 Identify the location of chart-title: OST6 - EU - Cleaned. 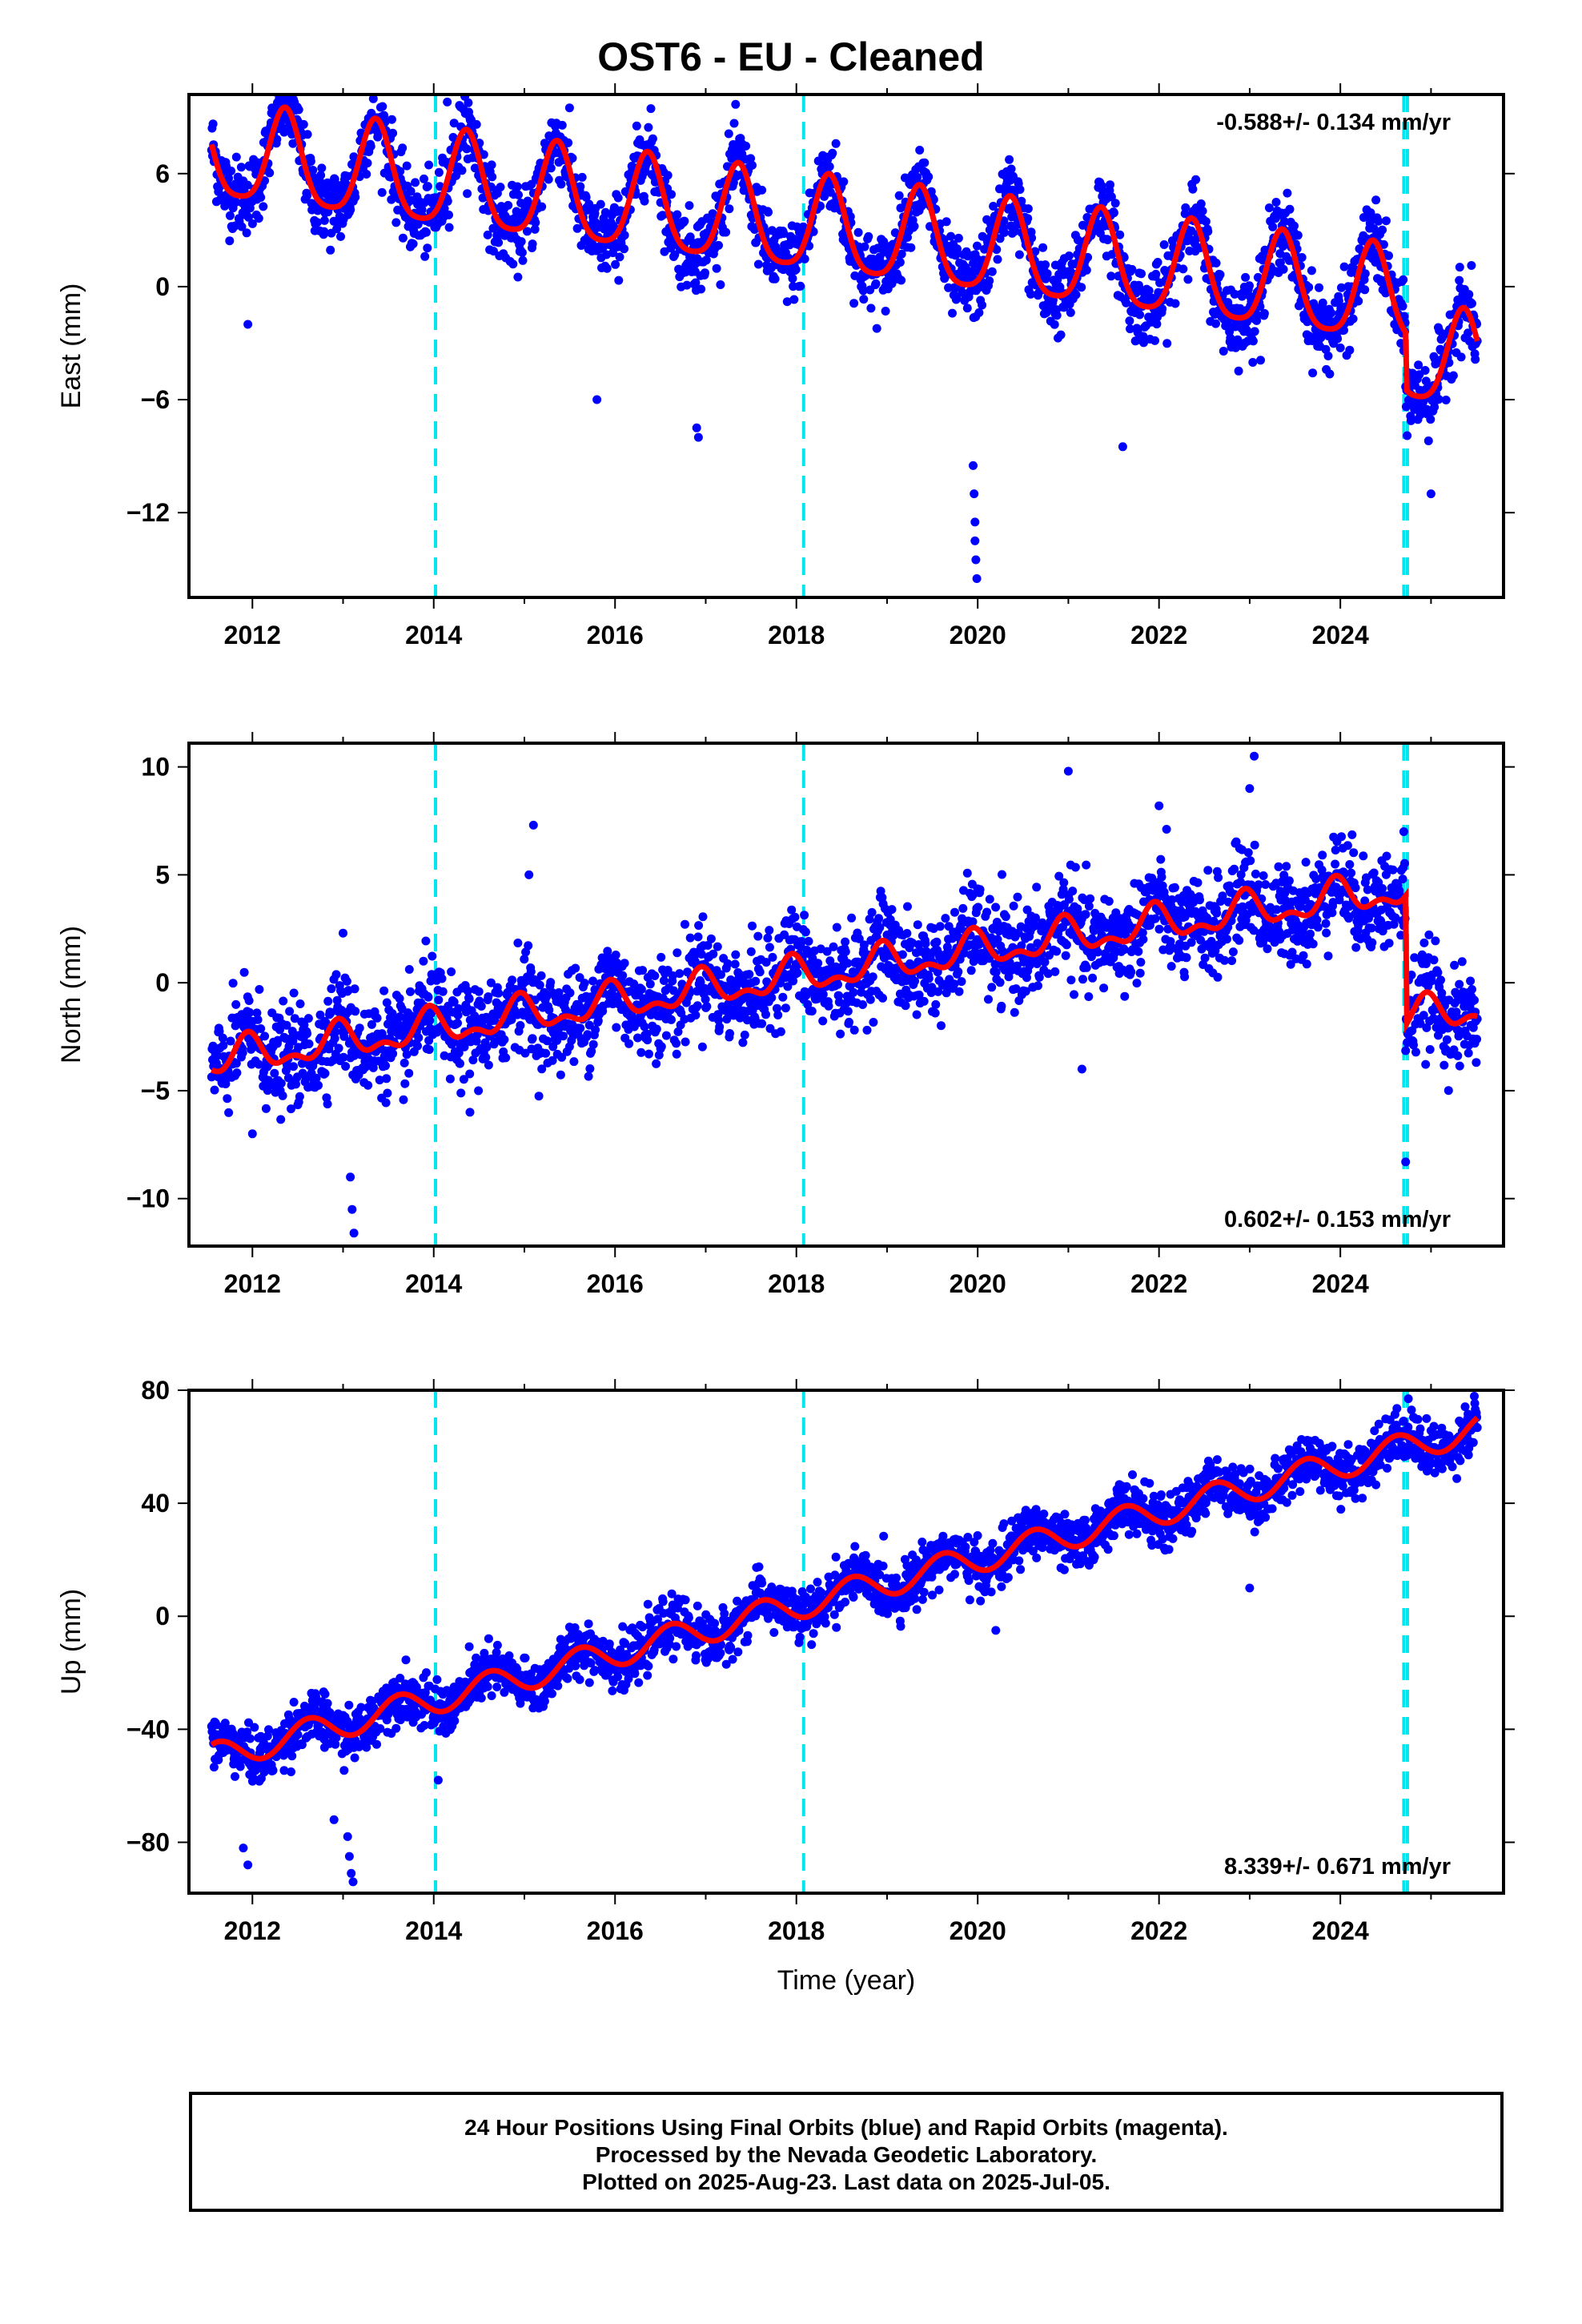
(791, 56).